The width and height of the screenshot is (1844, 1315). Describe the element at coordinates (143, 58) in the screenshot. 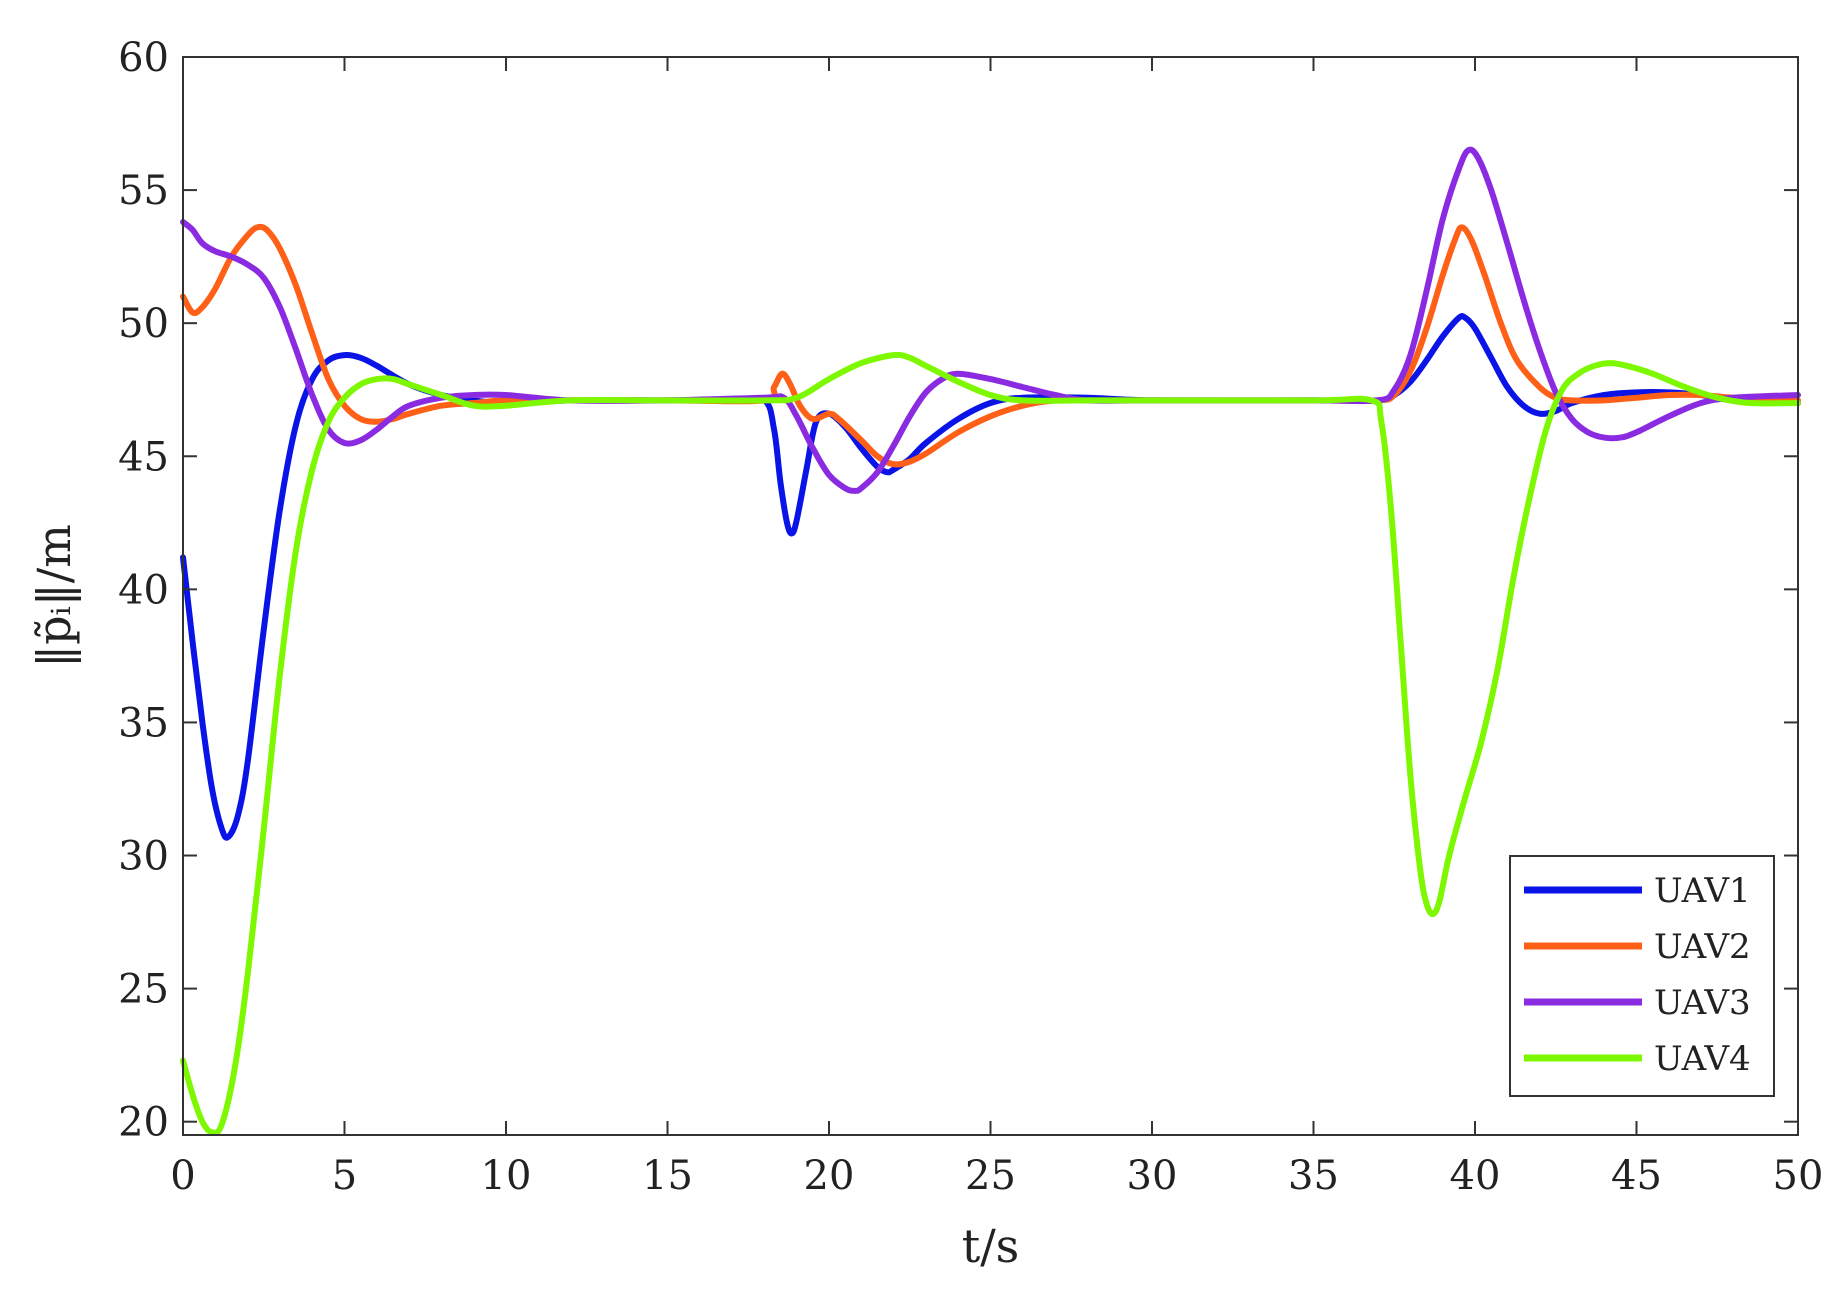

I see `y-tick-label: 60` at that location.